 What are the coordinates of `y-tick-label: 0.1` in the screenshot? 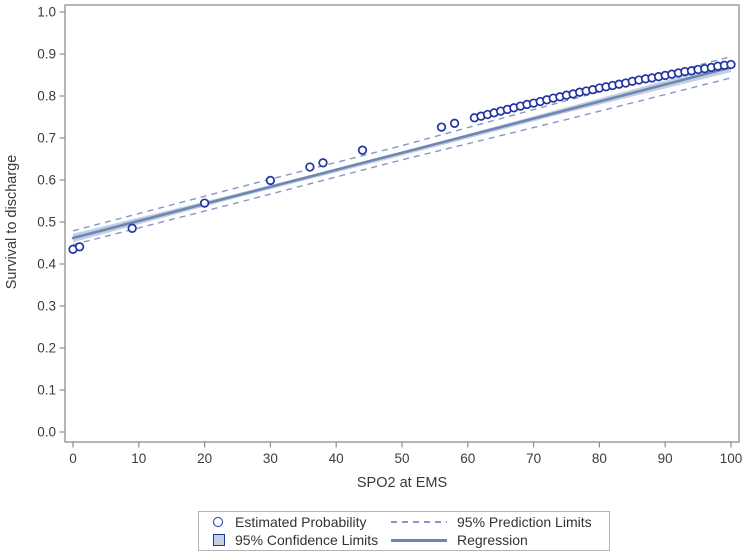 It's located at (46, 390).